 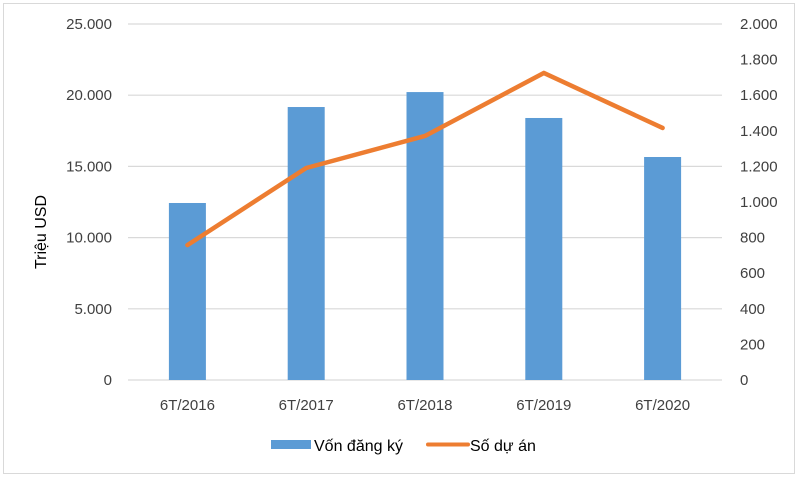 I want to click on y-tick-label: 20.000, so click(x=89, y=95).